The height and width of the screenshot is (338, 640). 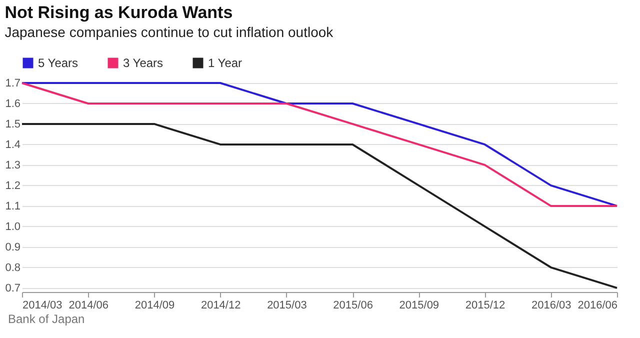 What do you see at coordinates (353, 306) in the screenshot?
I see `x-tick-label: 2015/06` at bounding box center [353, 306].